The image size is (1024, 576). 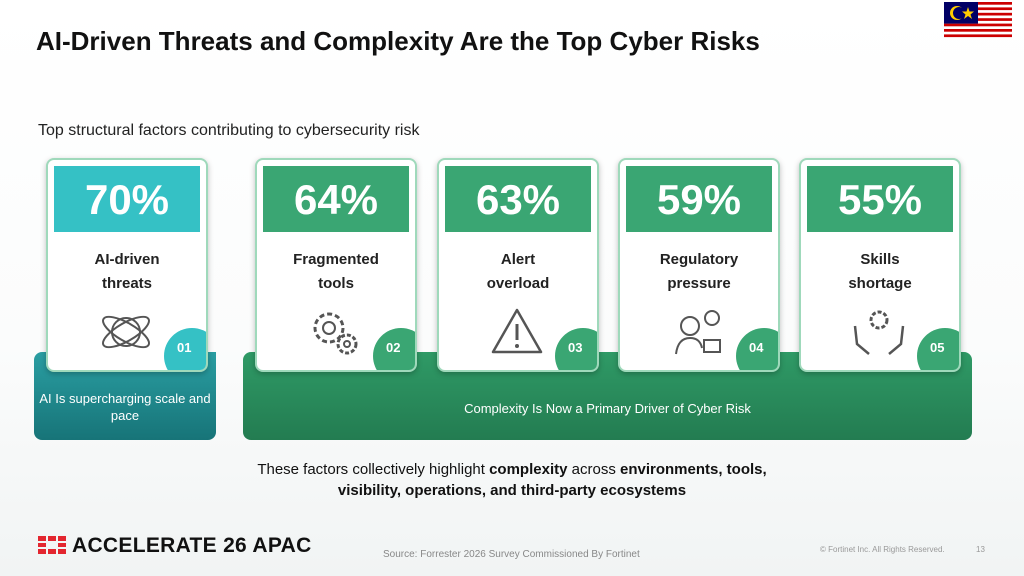 I want to click on card-label: Alert overload, so click(x=518, y=272).